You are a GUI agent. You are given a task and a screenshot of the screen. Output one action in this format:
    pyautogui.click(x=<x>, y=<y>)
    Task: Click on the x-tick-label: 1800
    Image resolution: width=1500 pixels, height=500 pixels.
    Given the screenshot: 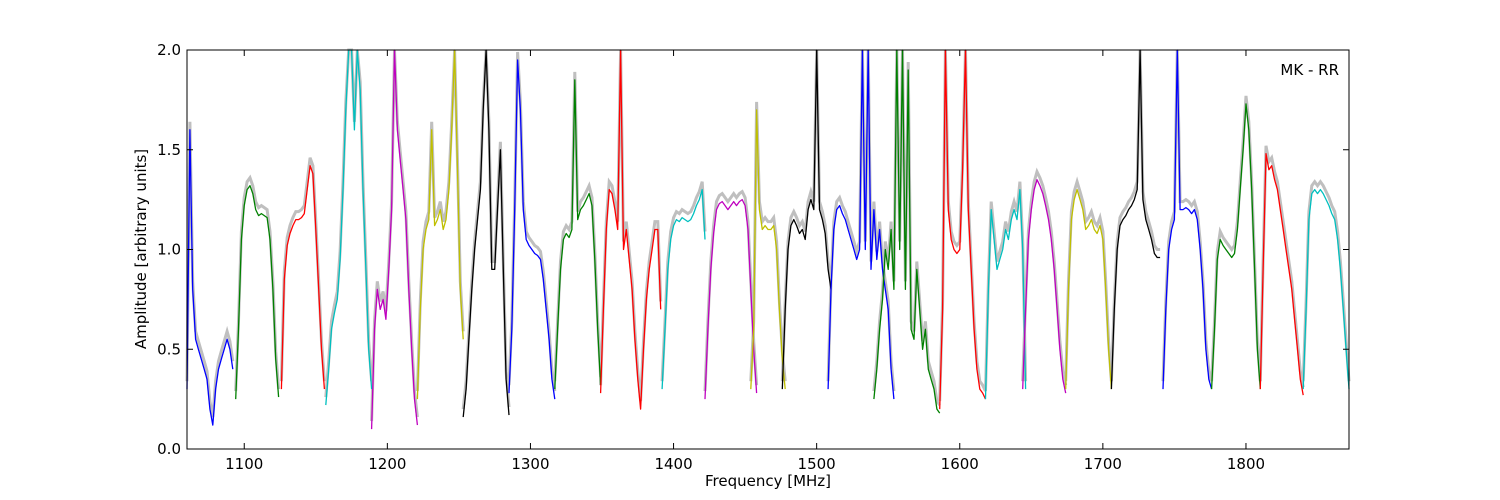 What is the action you would take?
    pyautogui.click(x=1246, y=464)
    